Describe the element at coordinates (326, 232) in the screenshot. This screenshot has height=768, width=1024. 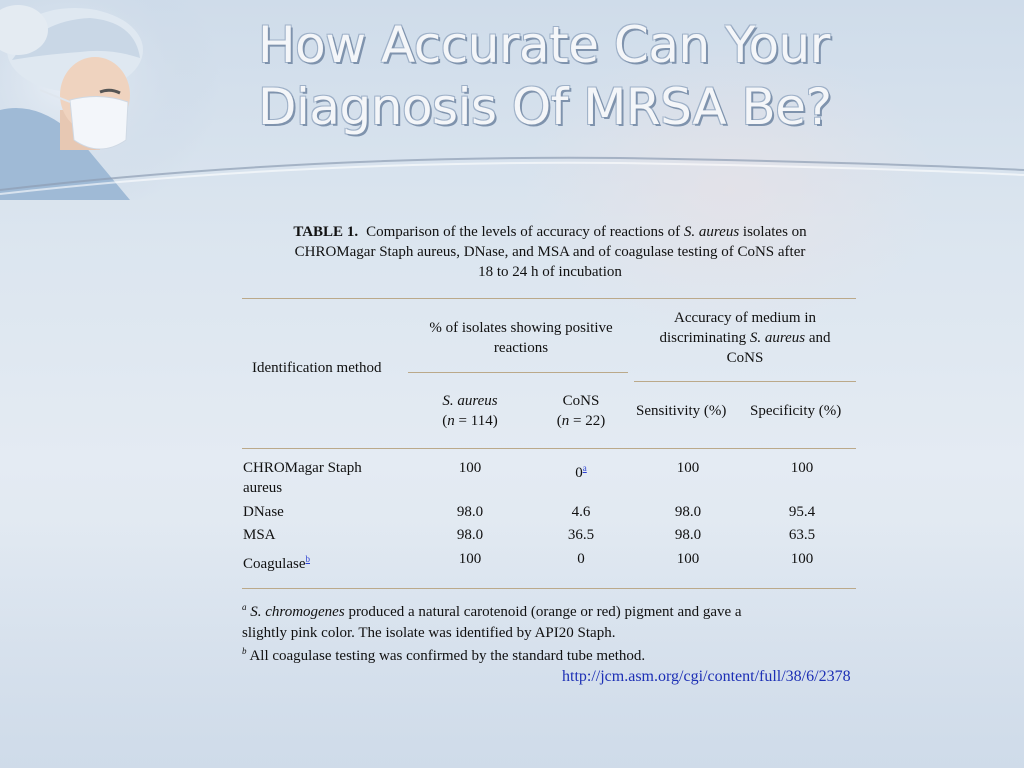
I see `caption-label: TABLE 1.` at that location.